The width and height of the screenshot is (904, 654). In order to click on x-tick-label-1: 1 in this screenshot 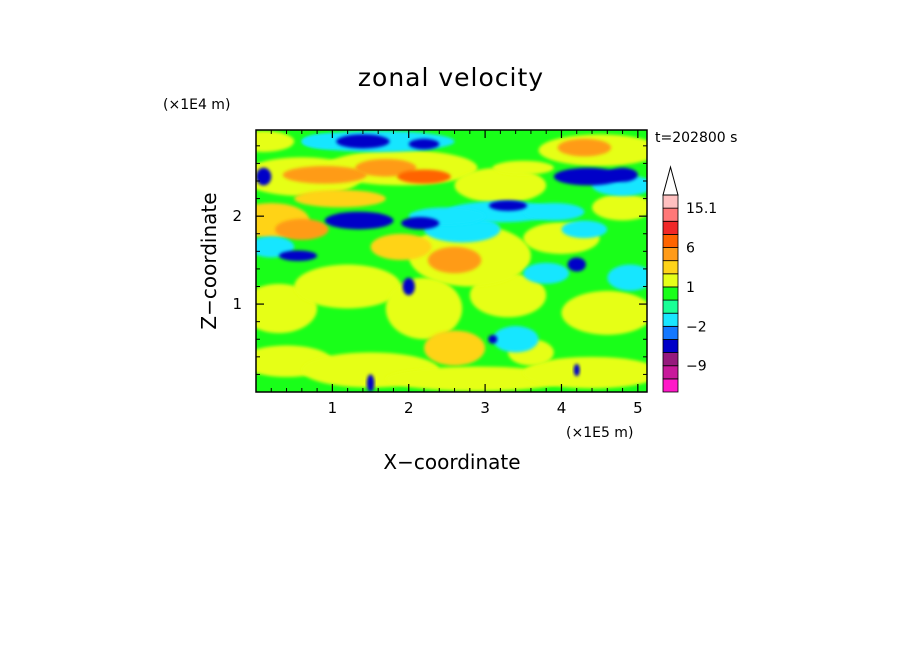, I will do `click(333, 408)`.